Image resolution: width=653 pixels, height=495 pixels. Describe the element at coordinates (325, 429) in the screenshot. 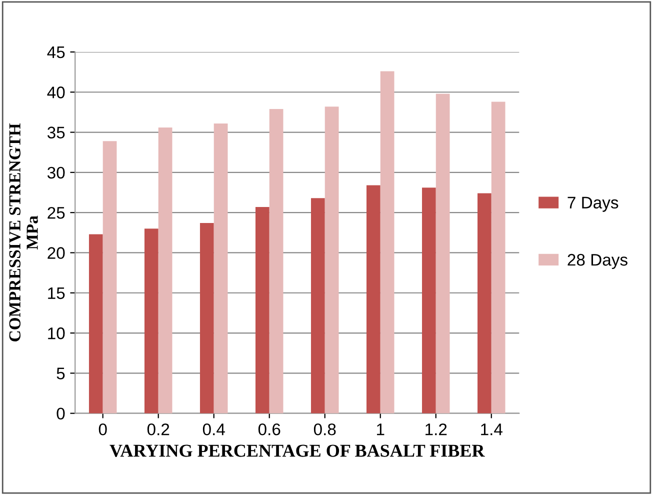

I see `x-tick-label: 0.8` at that location.